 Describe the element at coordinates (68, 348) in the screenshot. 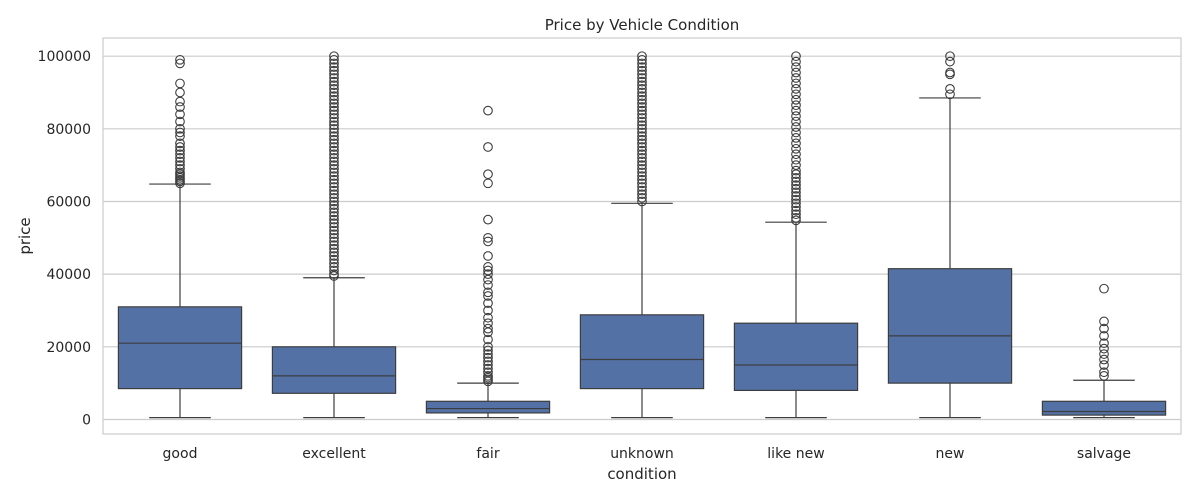

I see `y-tick-label: 20000` at that location.